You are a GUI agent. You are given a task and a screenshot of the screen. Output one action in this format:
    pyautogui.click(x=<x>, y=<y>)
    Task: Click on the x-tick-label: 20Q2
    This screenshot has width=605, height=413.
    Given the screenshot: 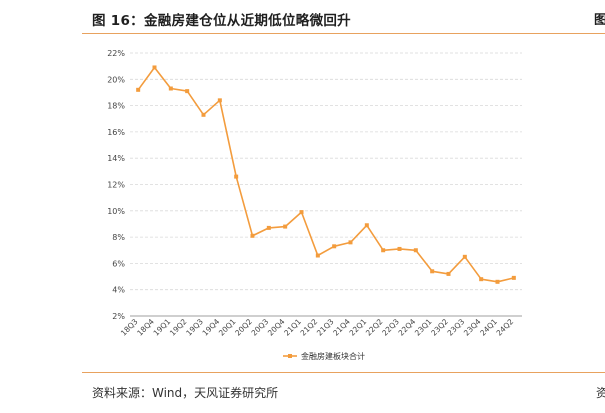 What is the action you would take?
    pyautogui.click(x=243, y=327)
    